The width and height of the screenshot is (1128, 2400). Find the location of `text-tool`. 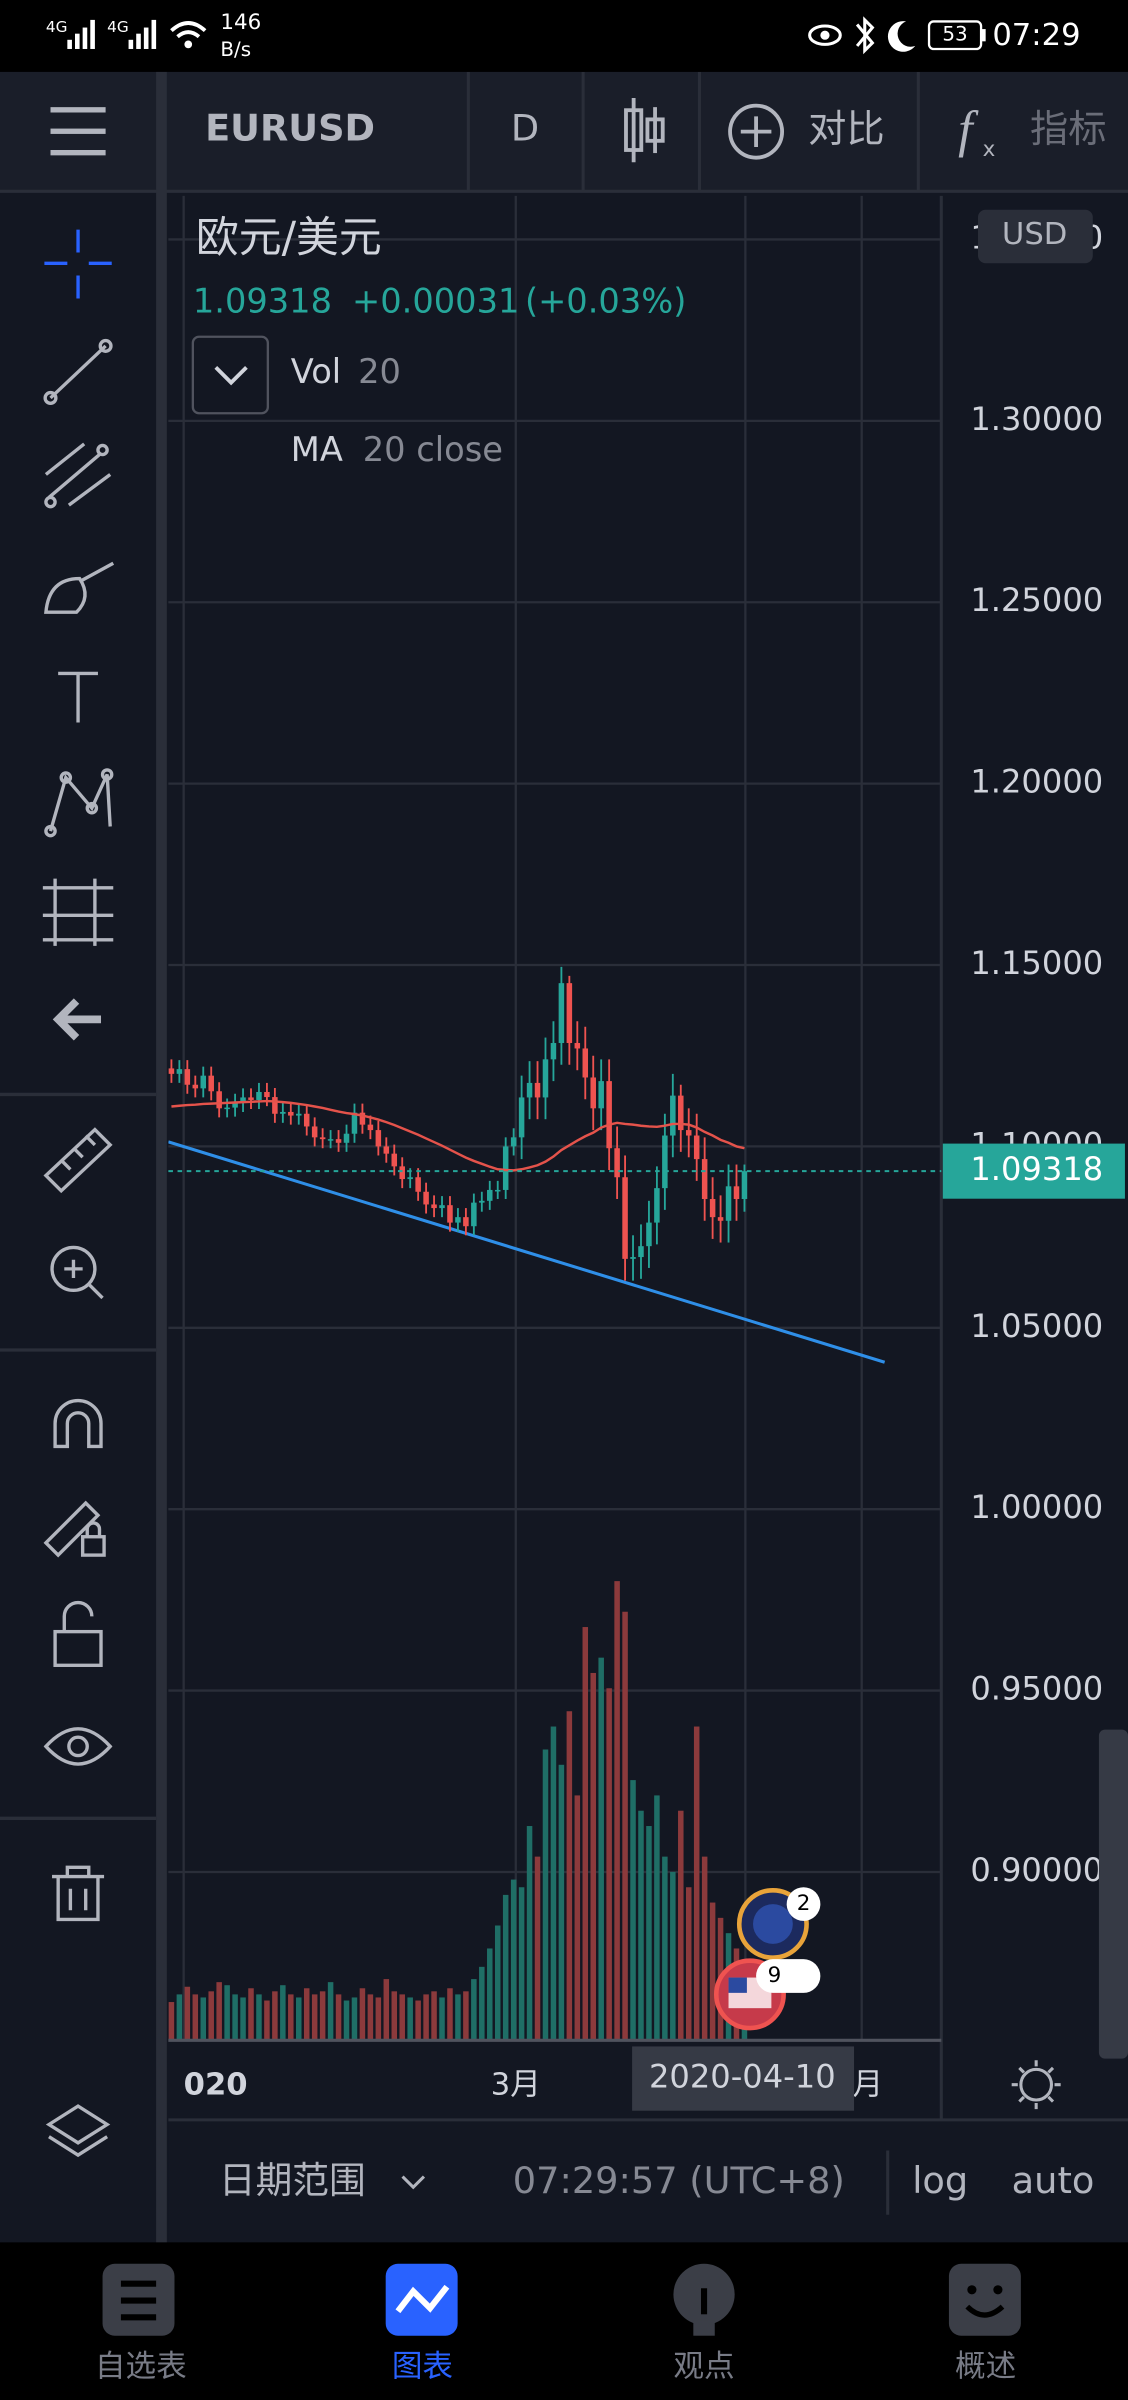

text-tool is located at coordinates (78, 697).